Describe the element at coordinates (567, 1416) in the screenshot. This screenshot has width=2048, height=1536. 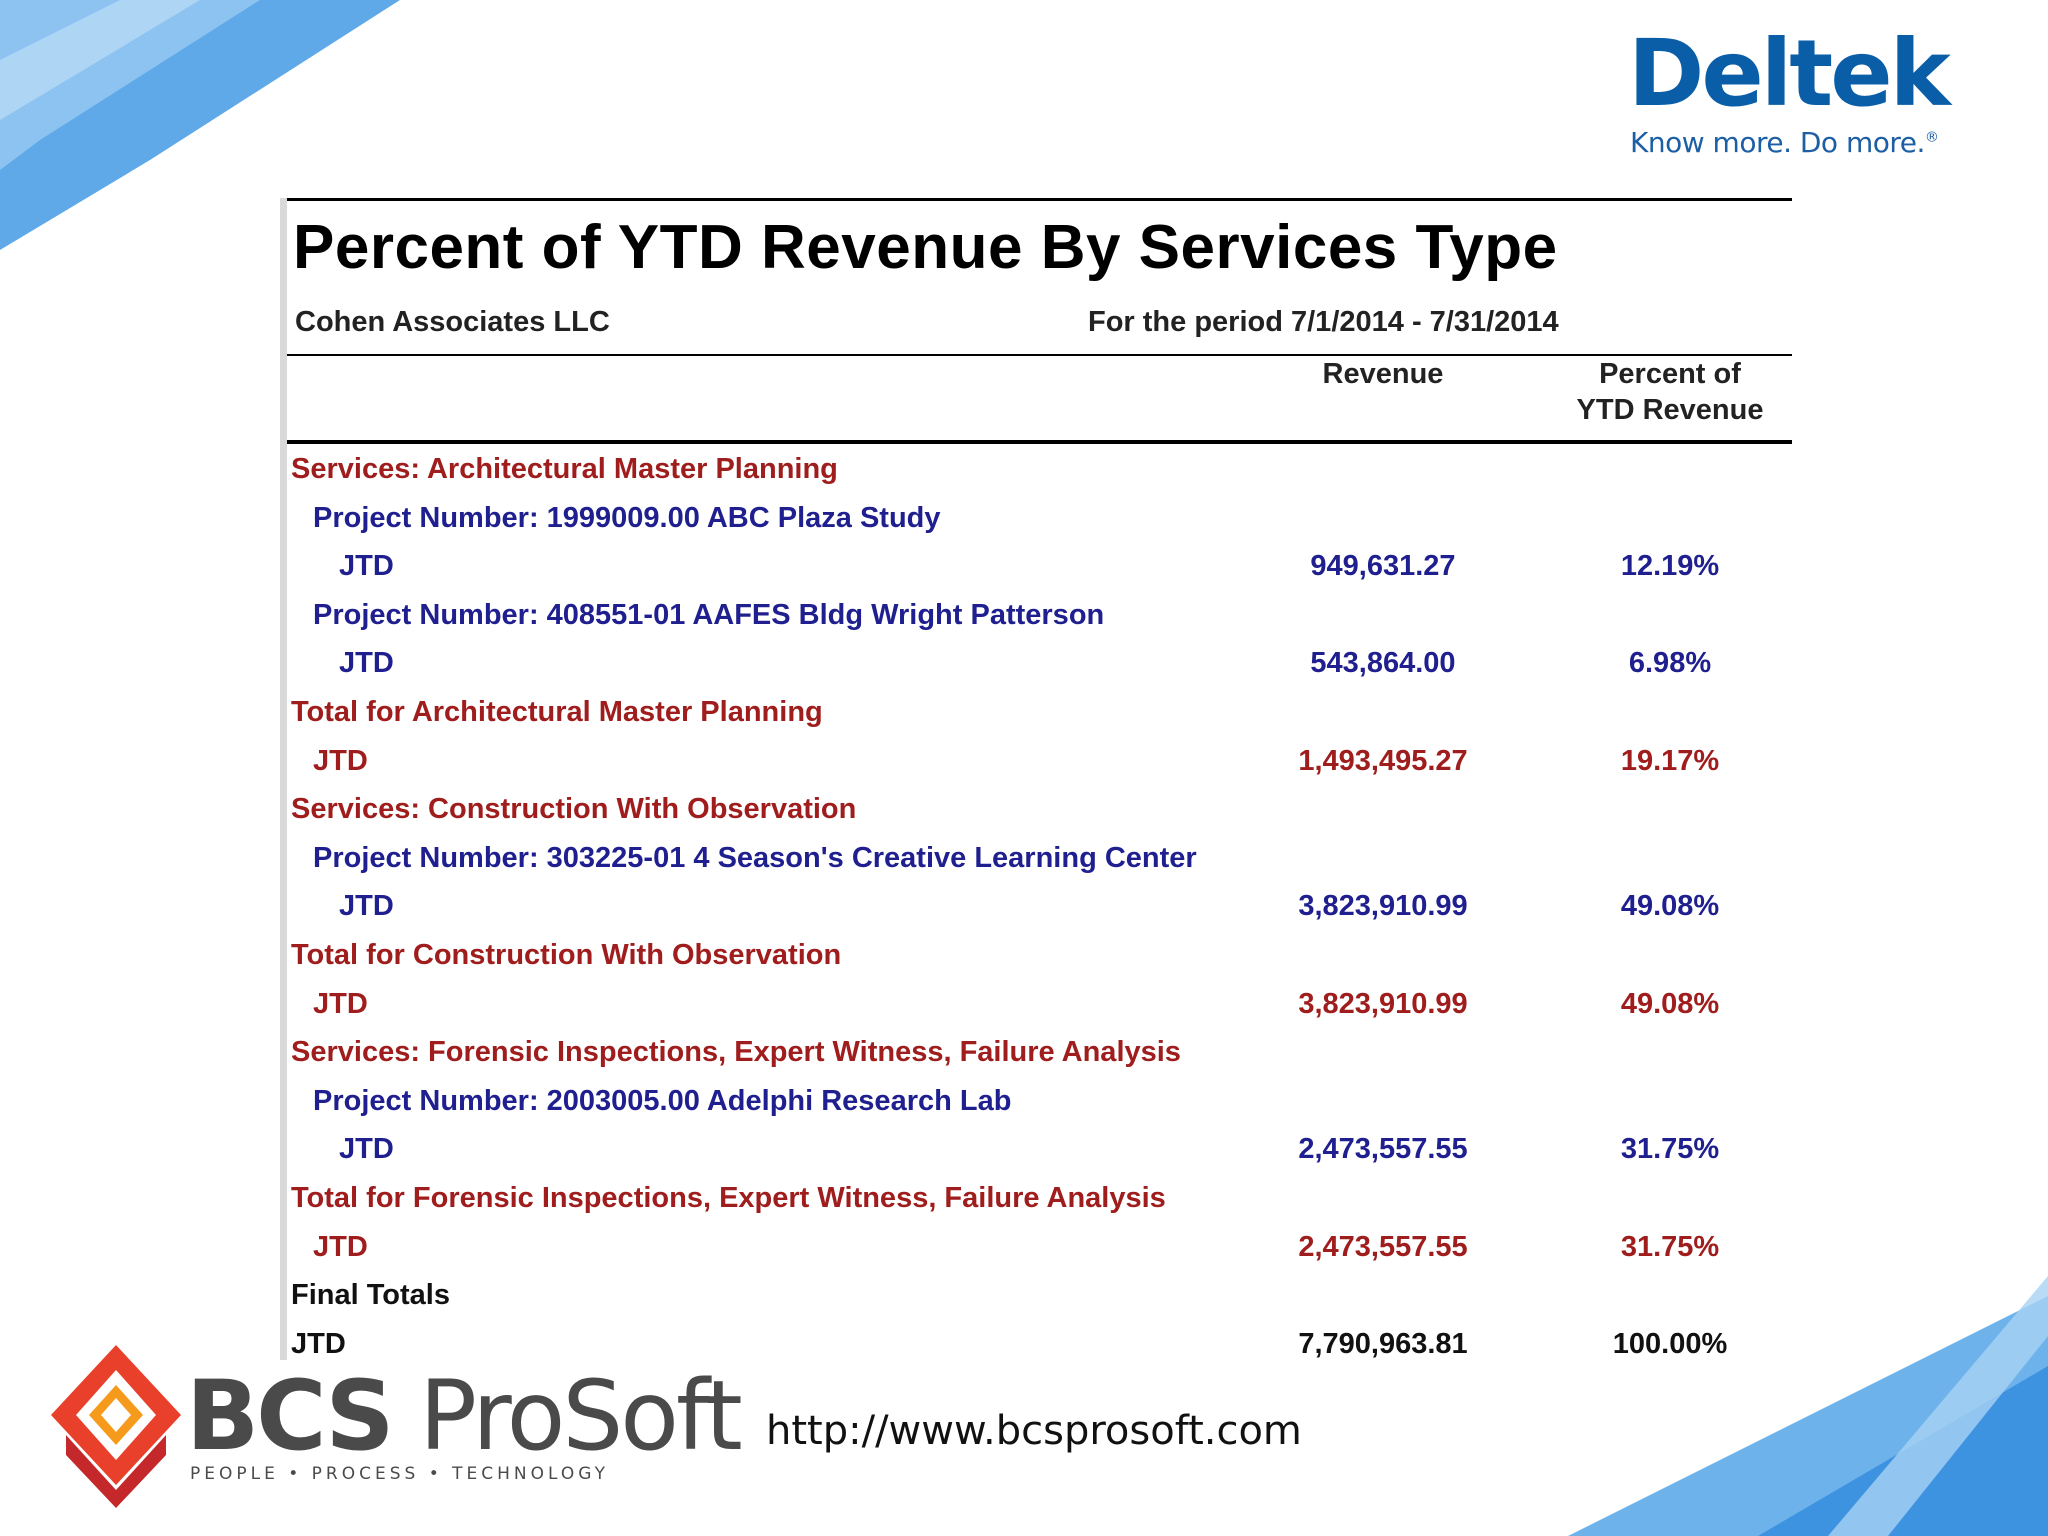
I see `bcs-wordmark-rest: ProSoft` at that location.